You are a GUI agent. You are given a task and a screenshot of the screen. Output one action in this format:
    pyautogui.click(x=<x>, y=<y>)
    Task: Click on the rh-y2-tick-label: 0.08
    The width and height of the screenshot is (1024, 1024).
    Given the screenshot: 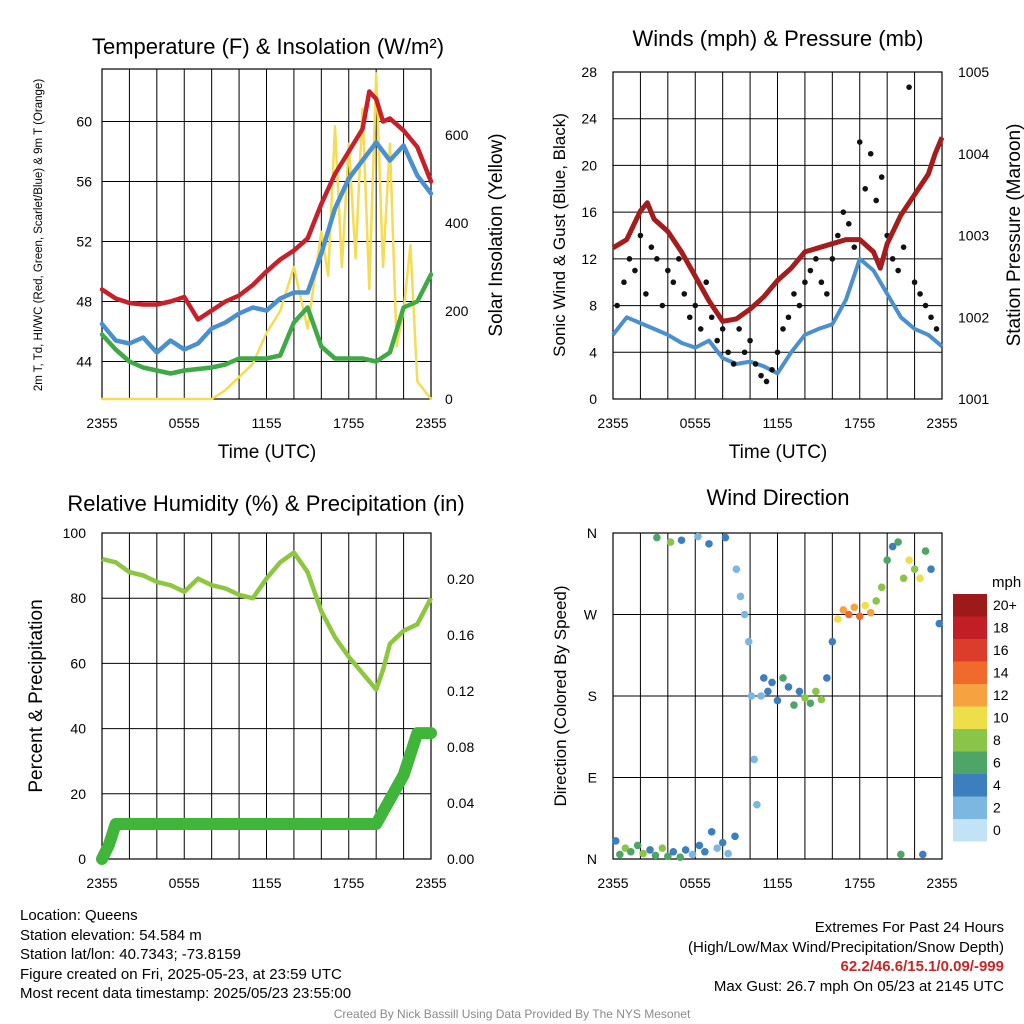 What is the action you would take?
    pyautogui.click(x=460, y=747)
    